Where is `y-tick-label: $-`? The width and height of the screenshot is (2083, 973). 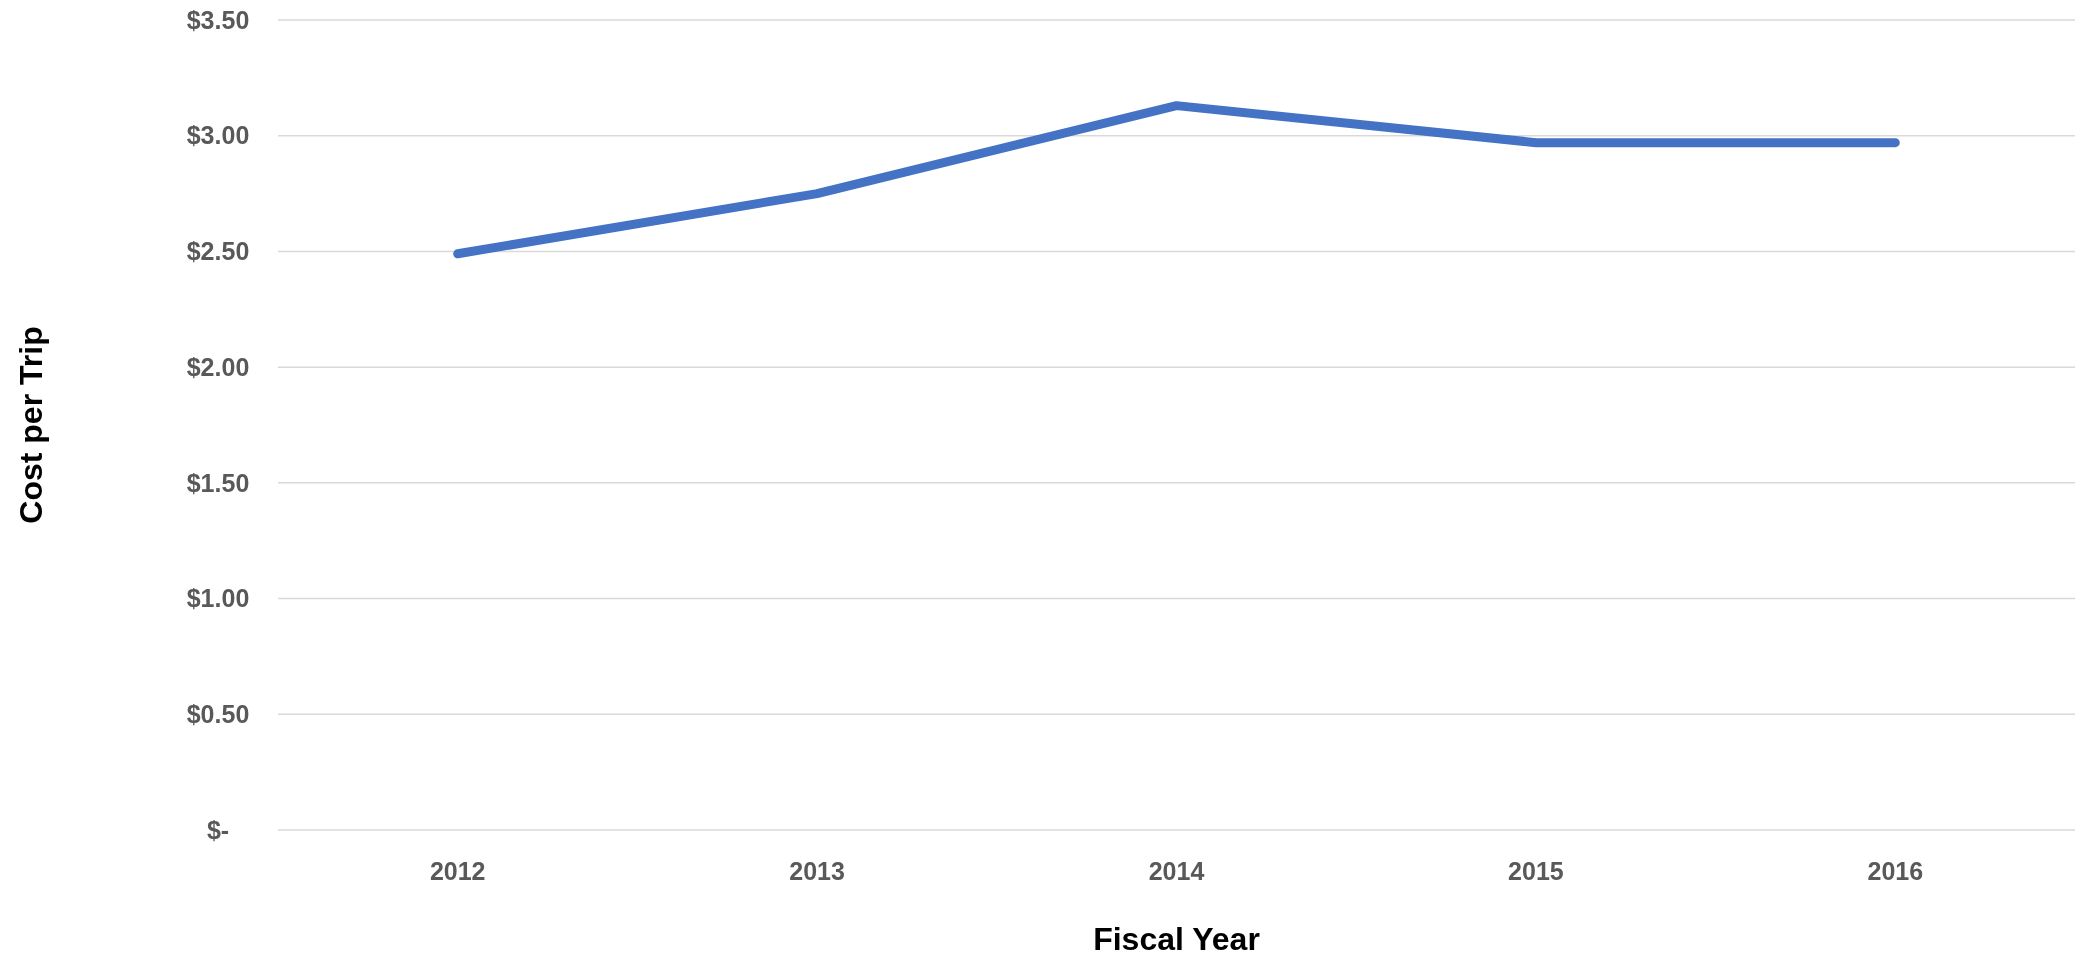
y-tick-label: $- is located at coordinates (218, 829).